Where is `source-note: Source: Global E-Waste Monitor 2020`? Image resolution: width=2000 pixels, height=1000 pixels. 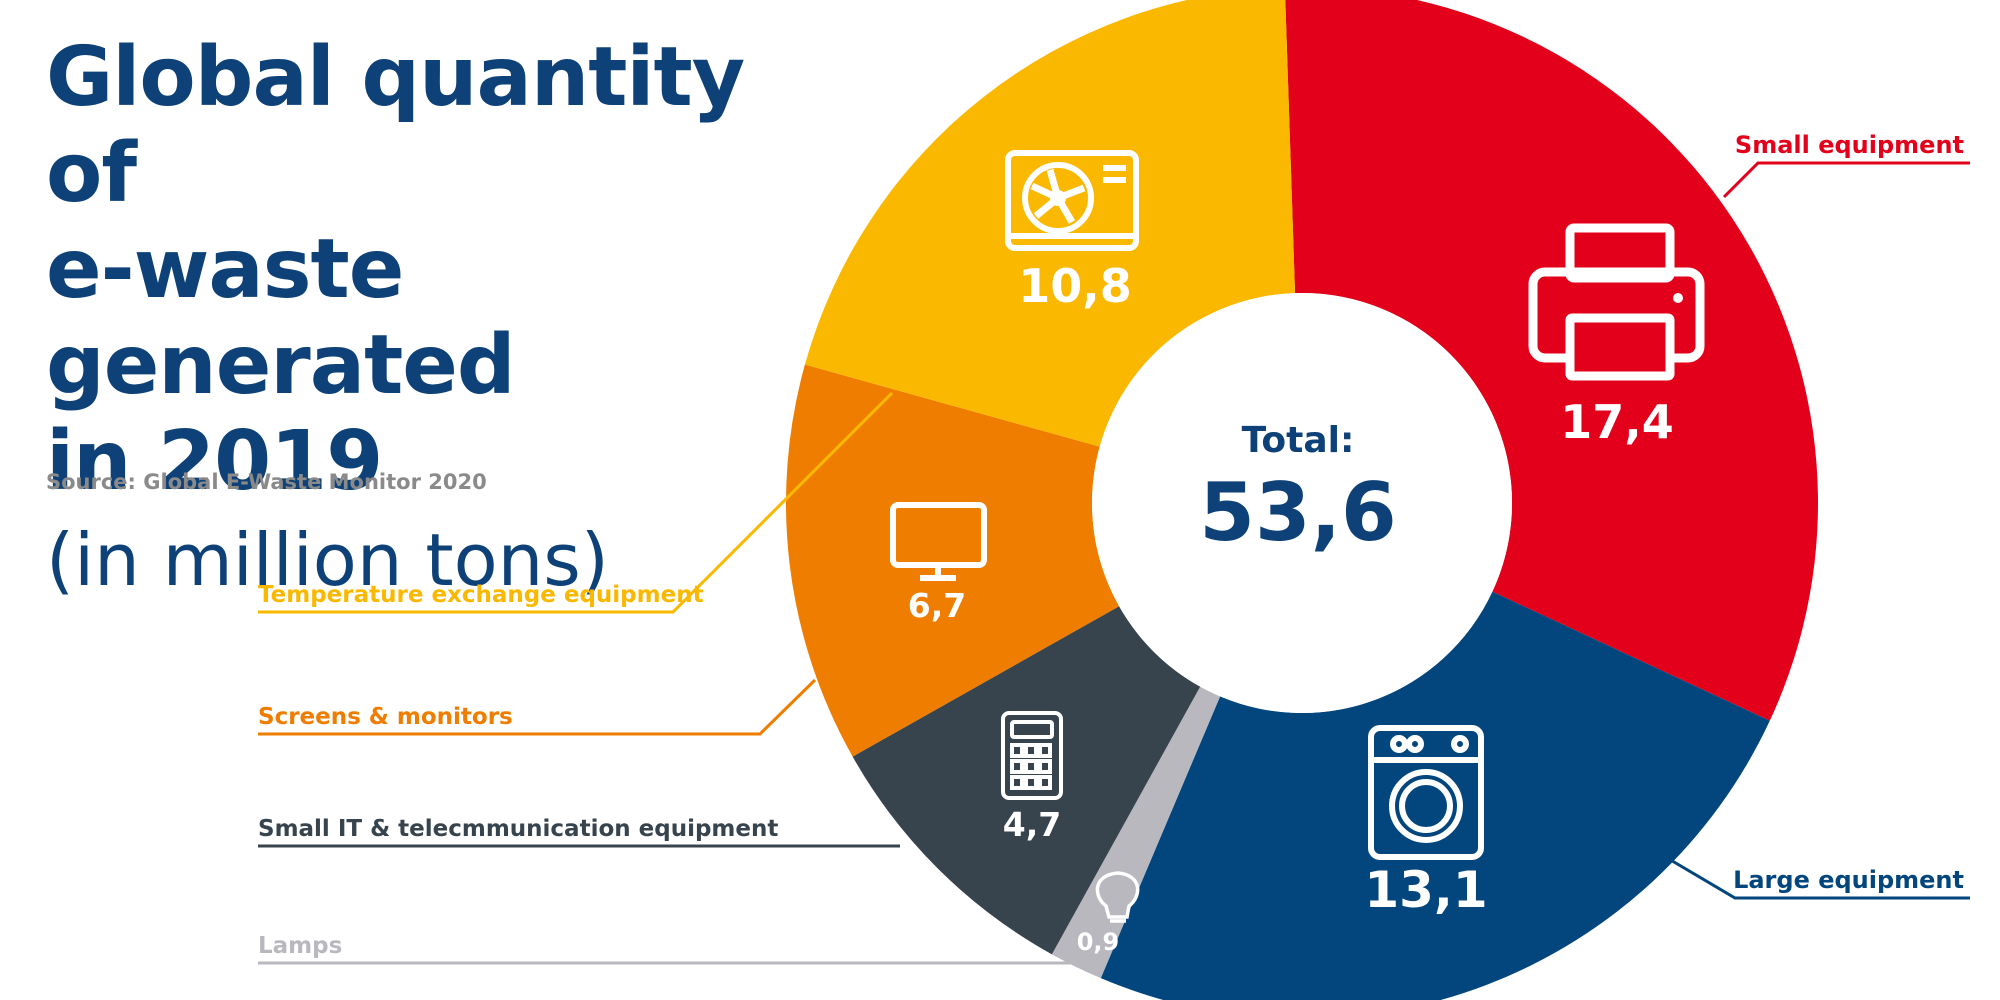
source-note: Source: Global E-Waste Monitor 2020 is located at coordinates (266, 482).